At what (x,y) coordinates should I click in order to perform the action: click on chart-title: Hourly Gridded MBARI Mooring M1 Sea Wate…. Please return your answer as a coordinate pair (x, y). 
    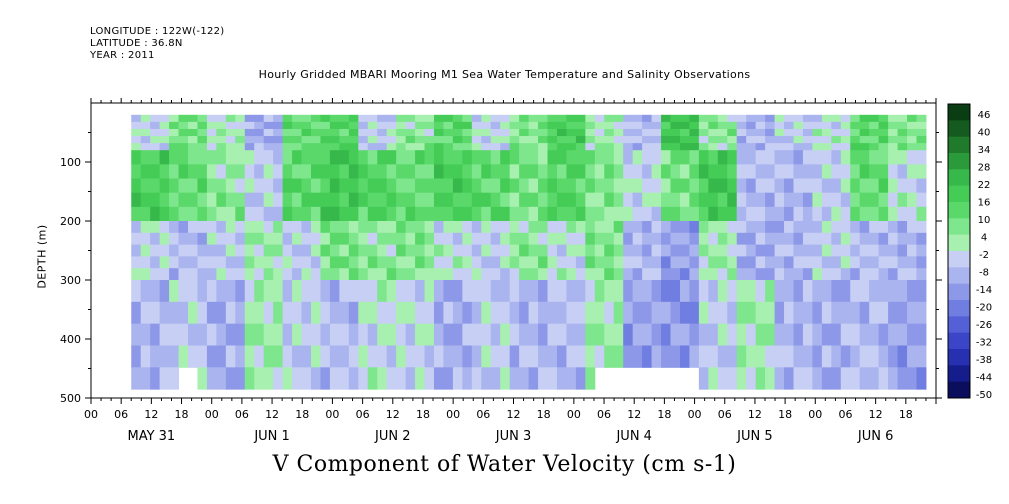
    Looking at the image, I should click on (504, 74).